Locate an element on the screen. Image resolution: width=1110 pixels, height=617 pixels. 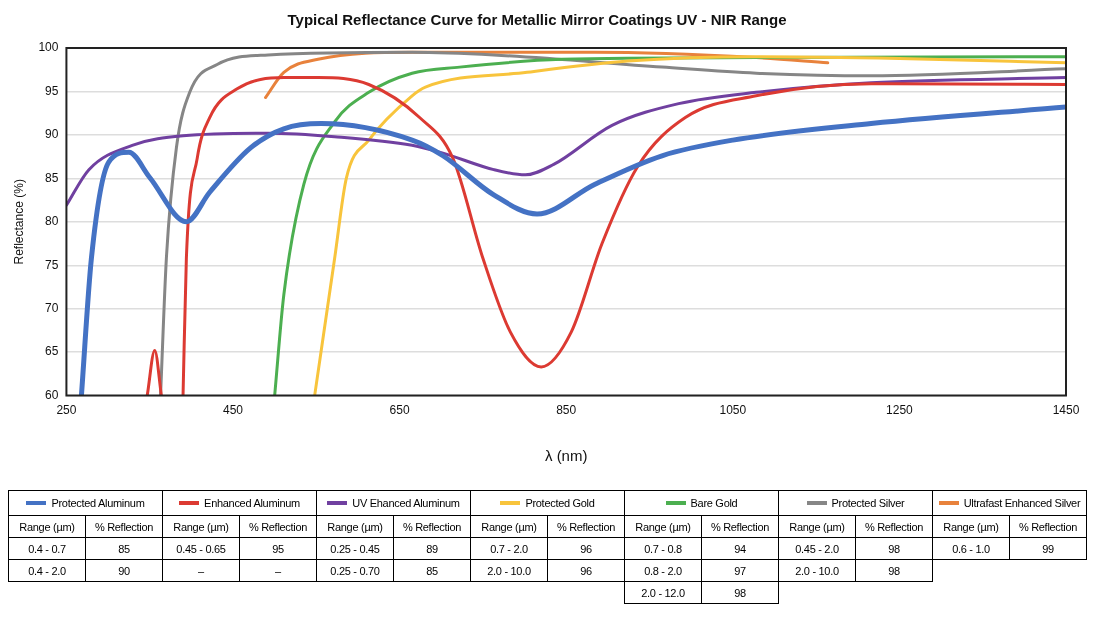
legend-label: UV Ehanced Aluminum is located at coordinates (406, 503).